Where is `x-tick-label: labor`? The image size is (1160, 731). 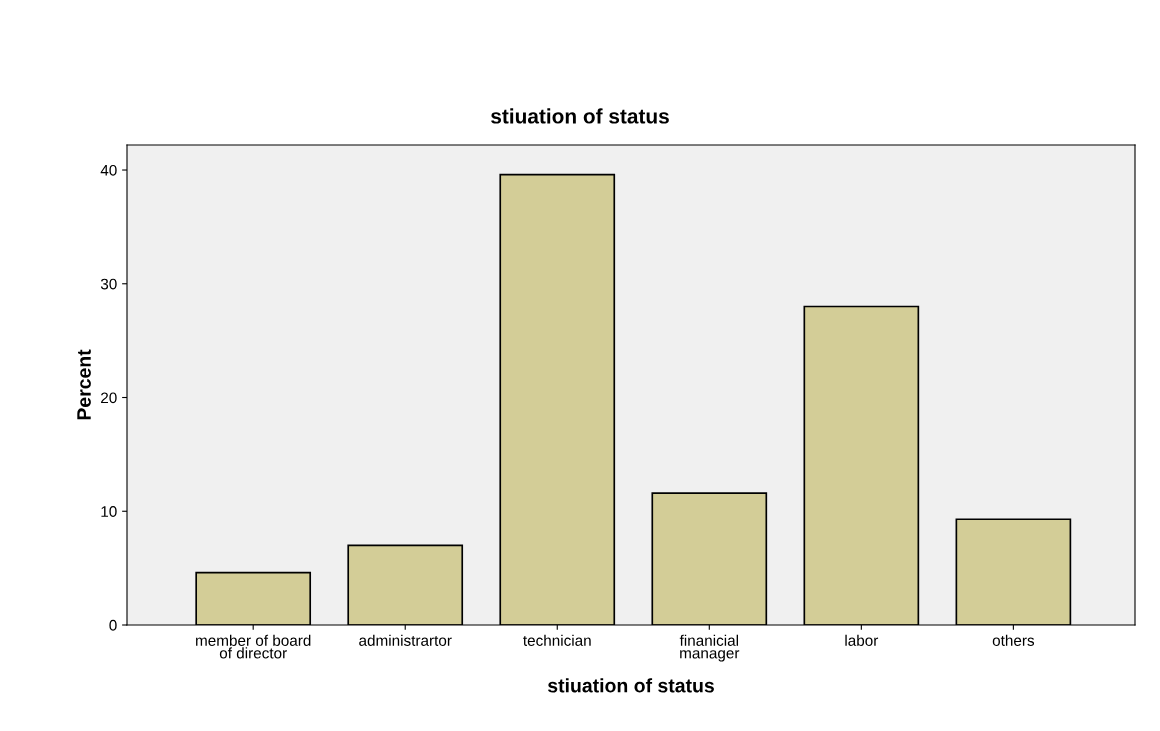 x-tick-label: labor is located at coordinates (862, 640).